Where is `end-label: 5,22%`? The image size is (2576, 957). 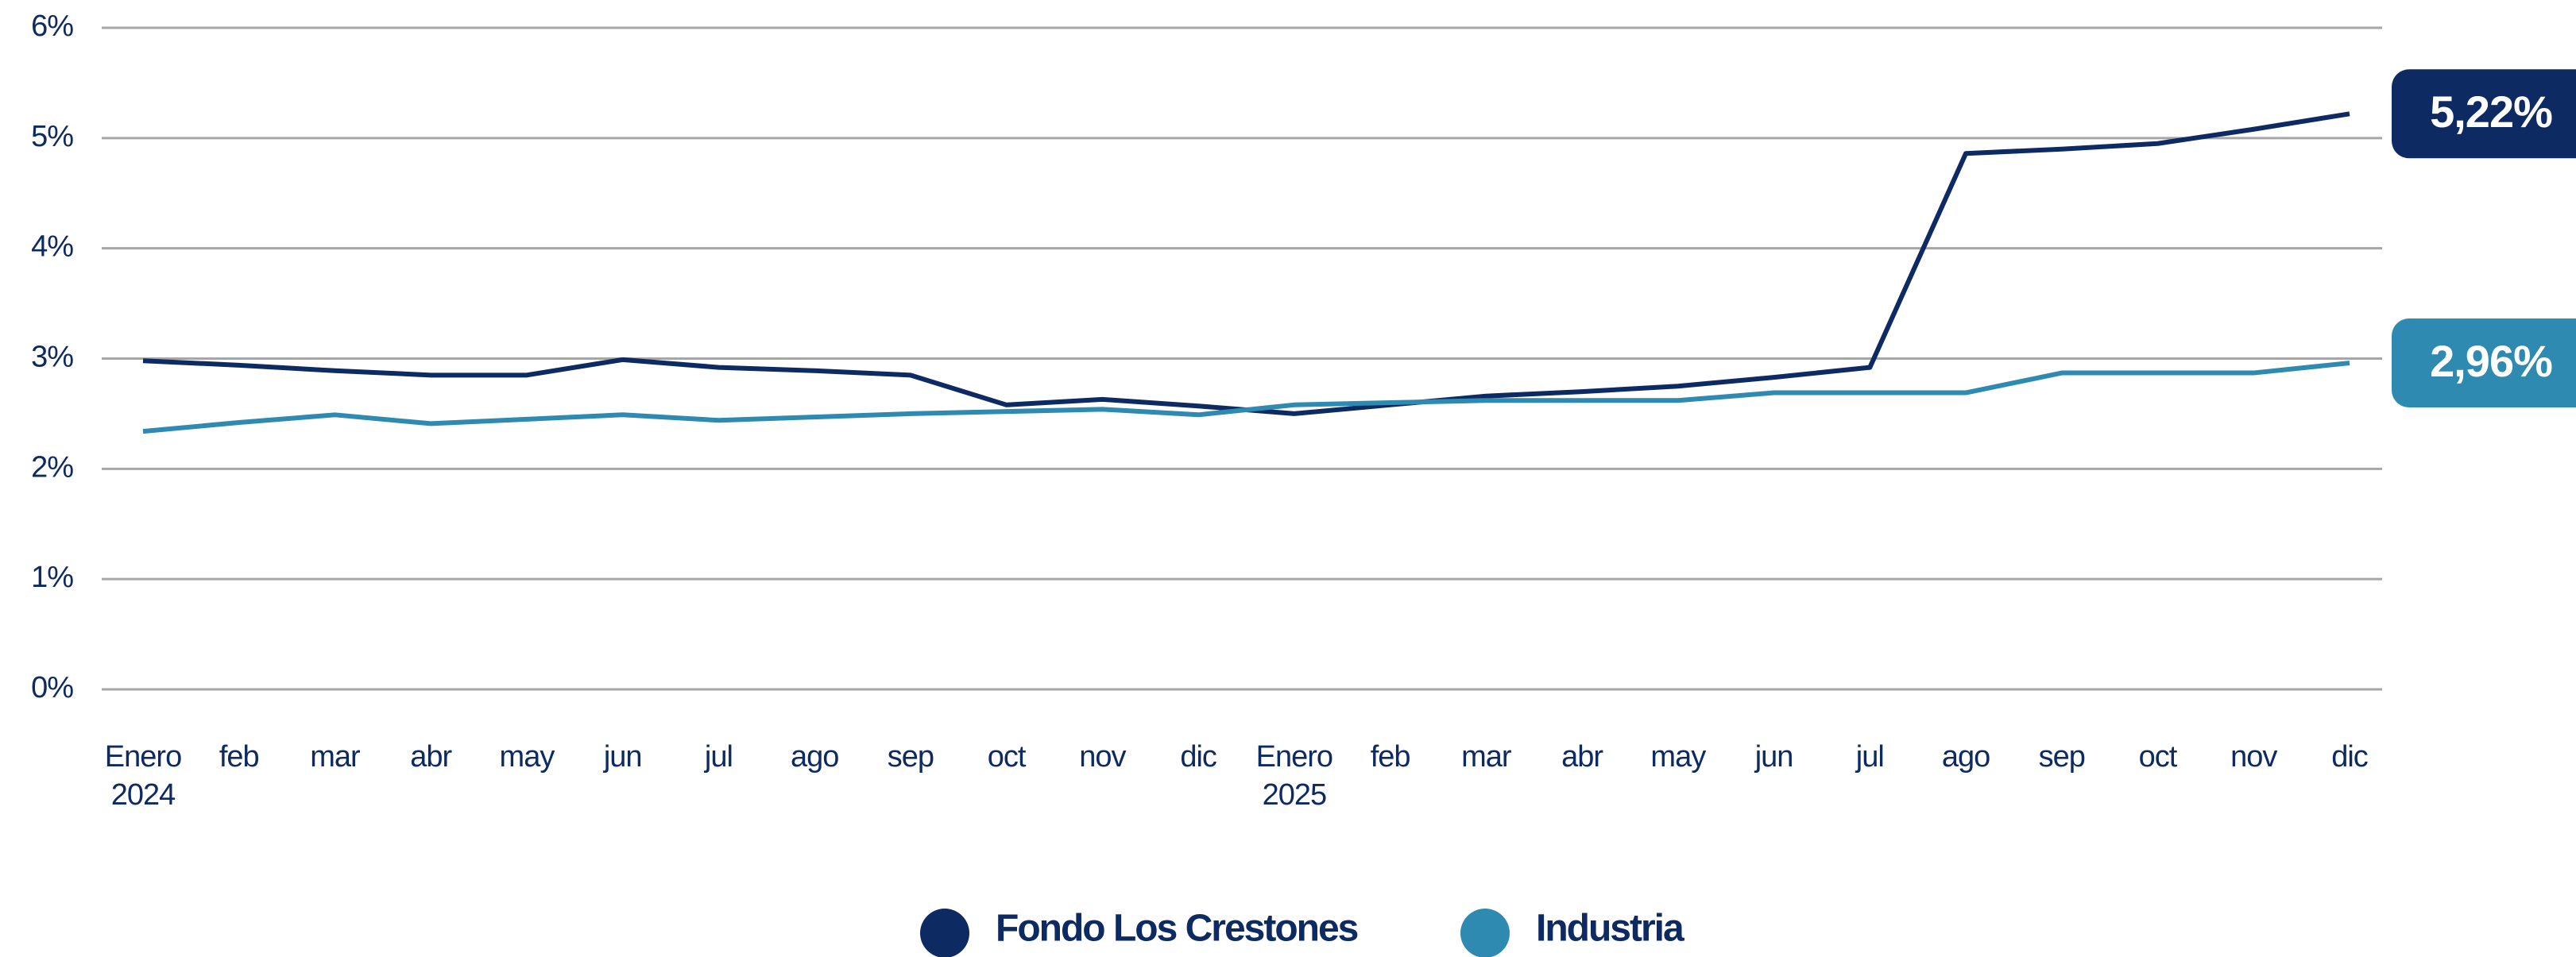
end-label: 5,22% is located at coordinates (2491, 112).